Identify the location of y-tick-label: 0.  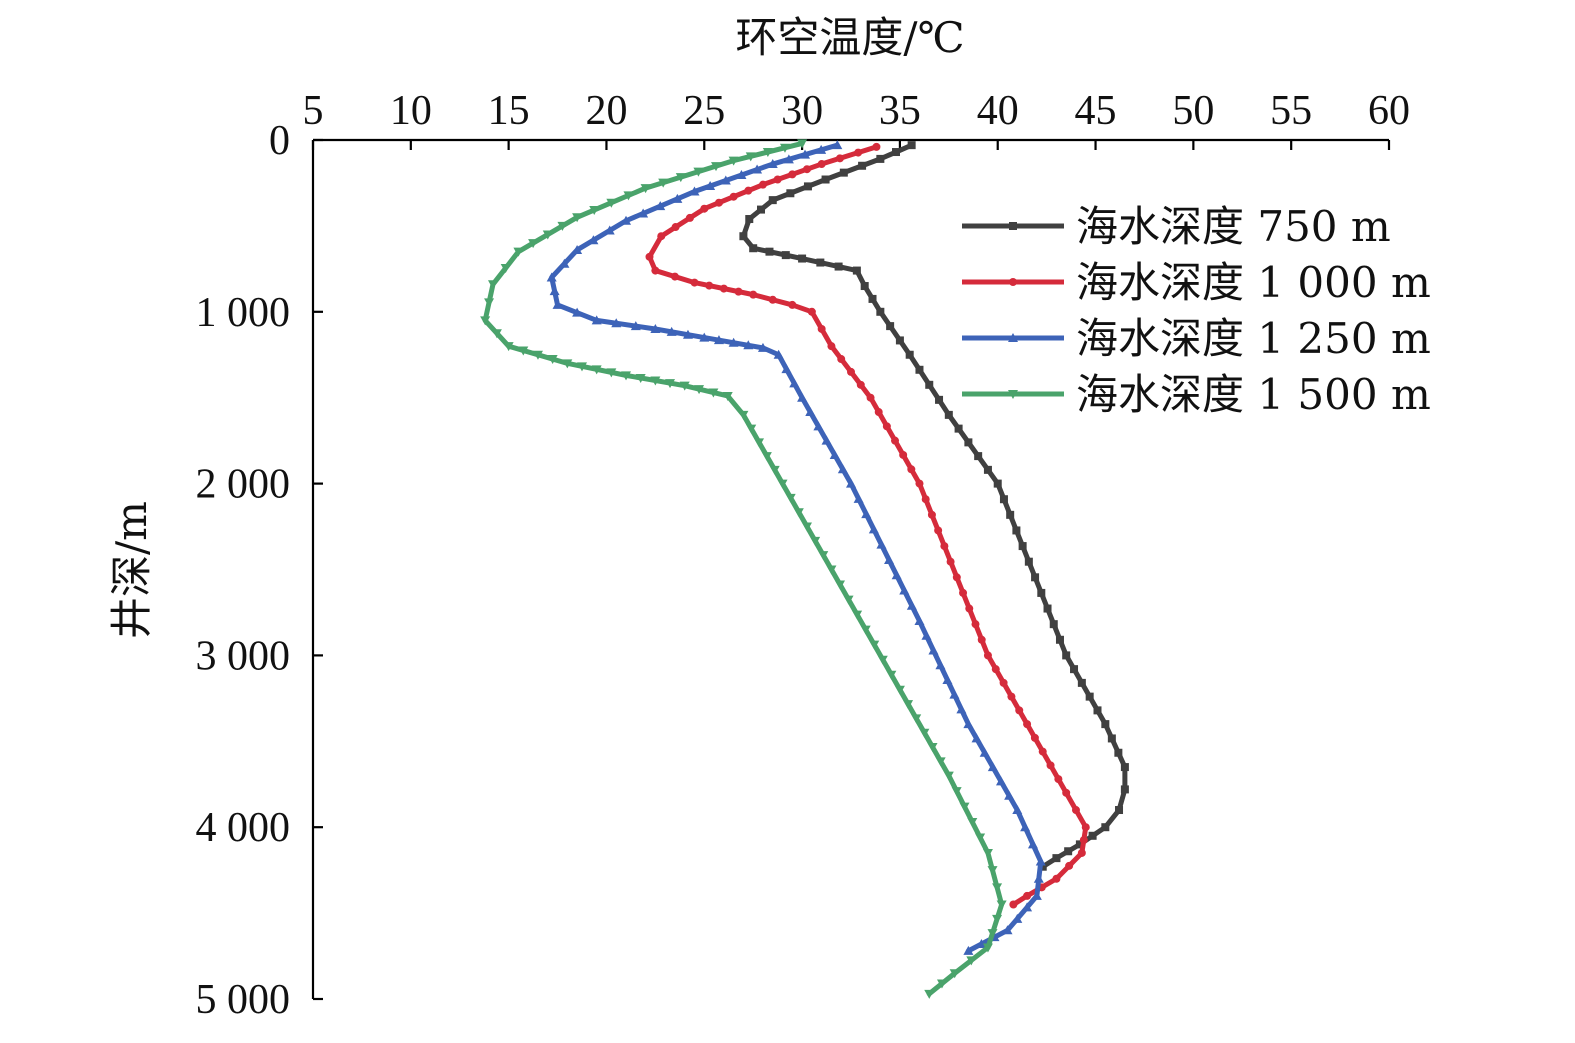
(279, 141).